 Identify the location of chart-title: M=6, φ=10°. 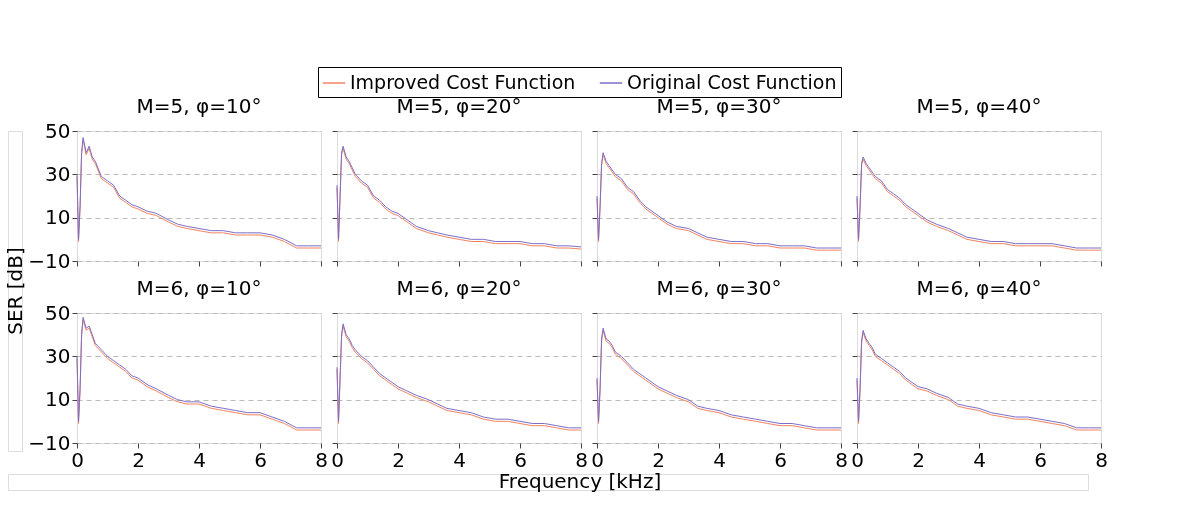
(199, 288).